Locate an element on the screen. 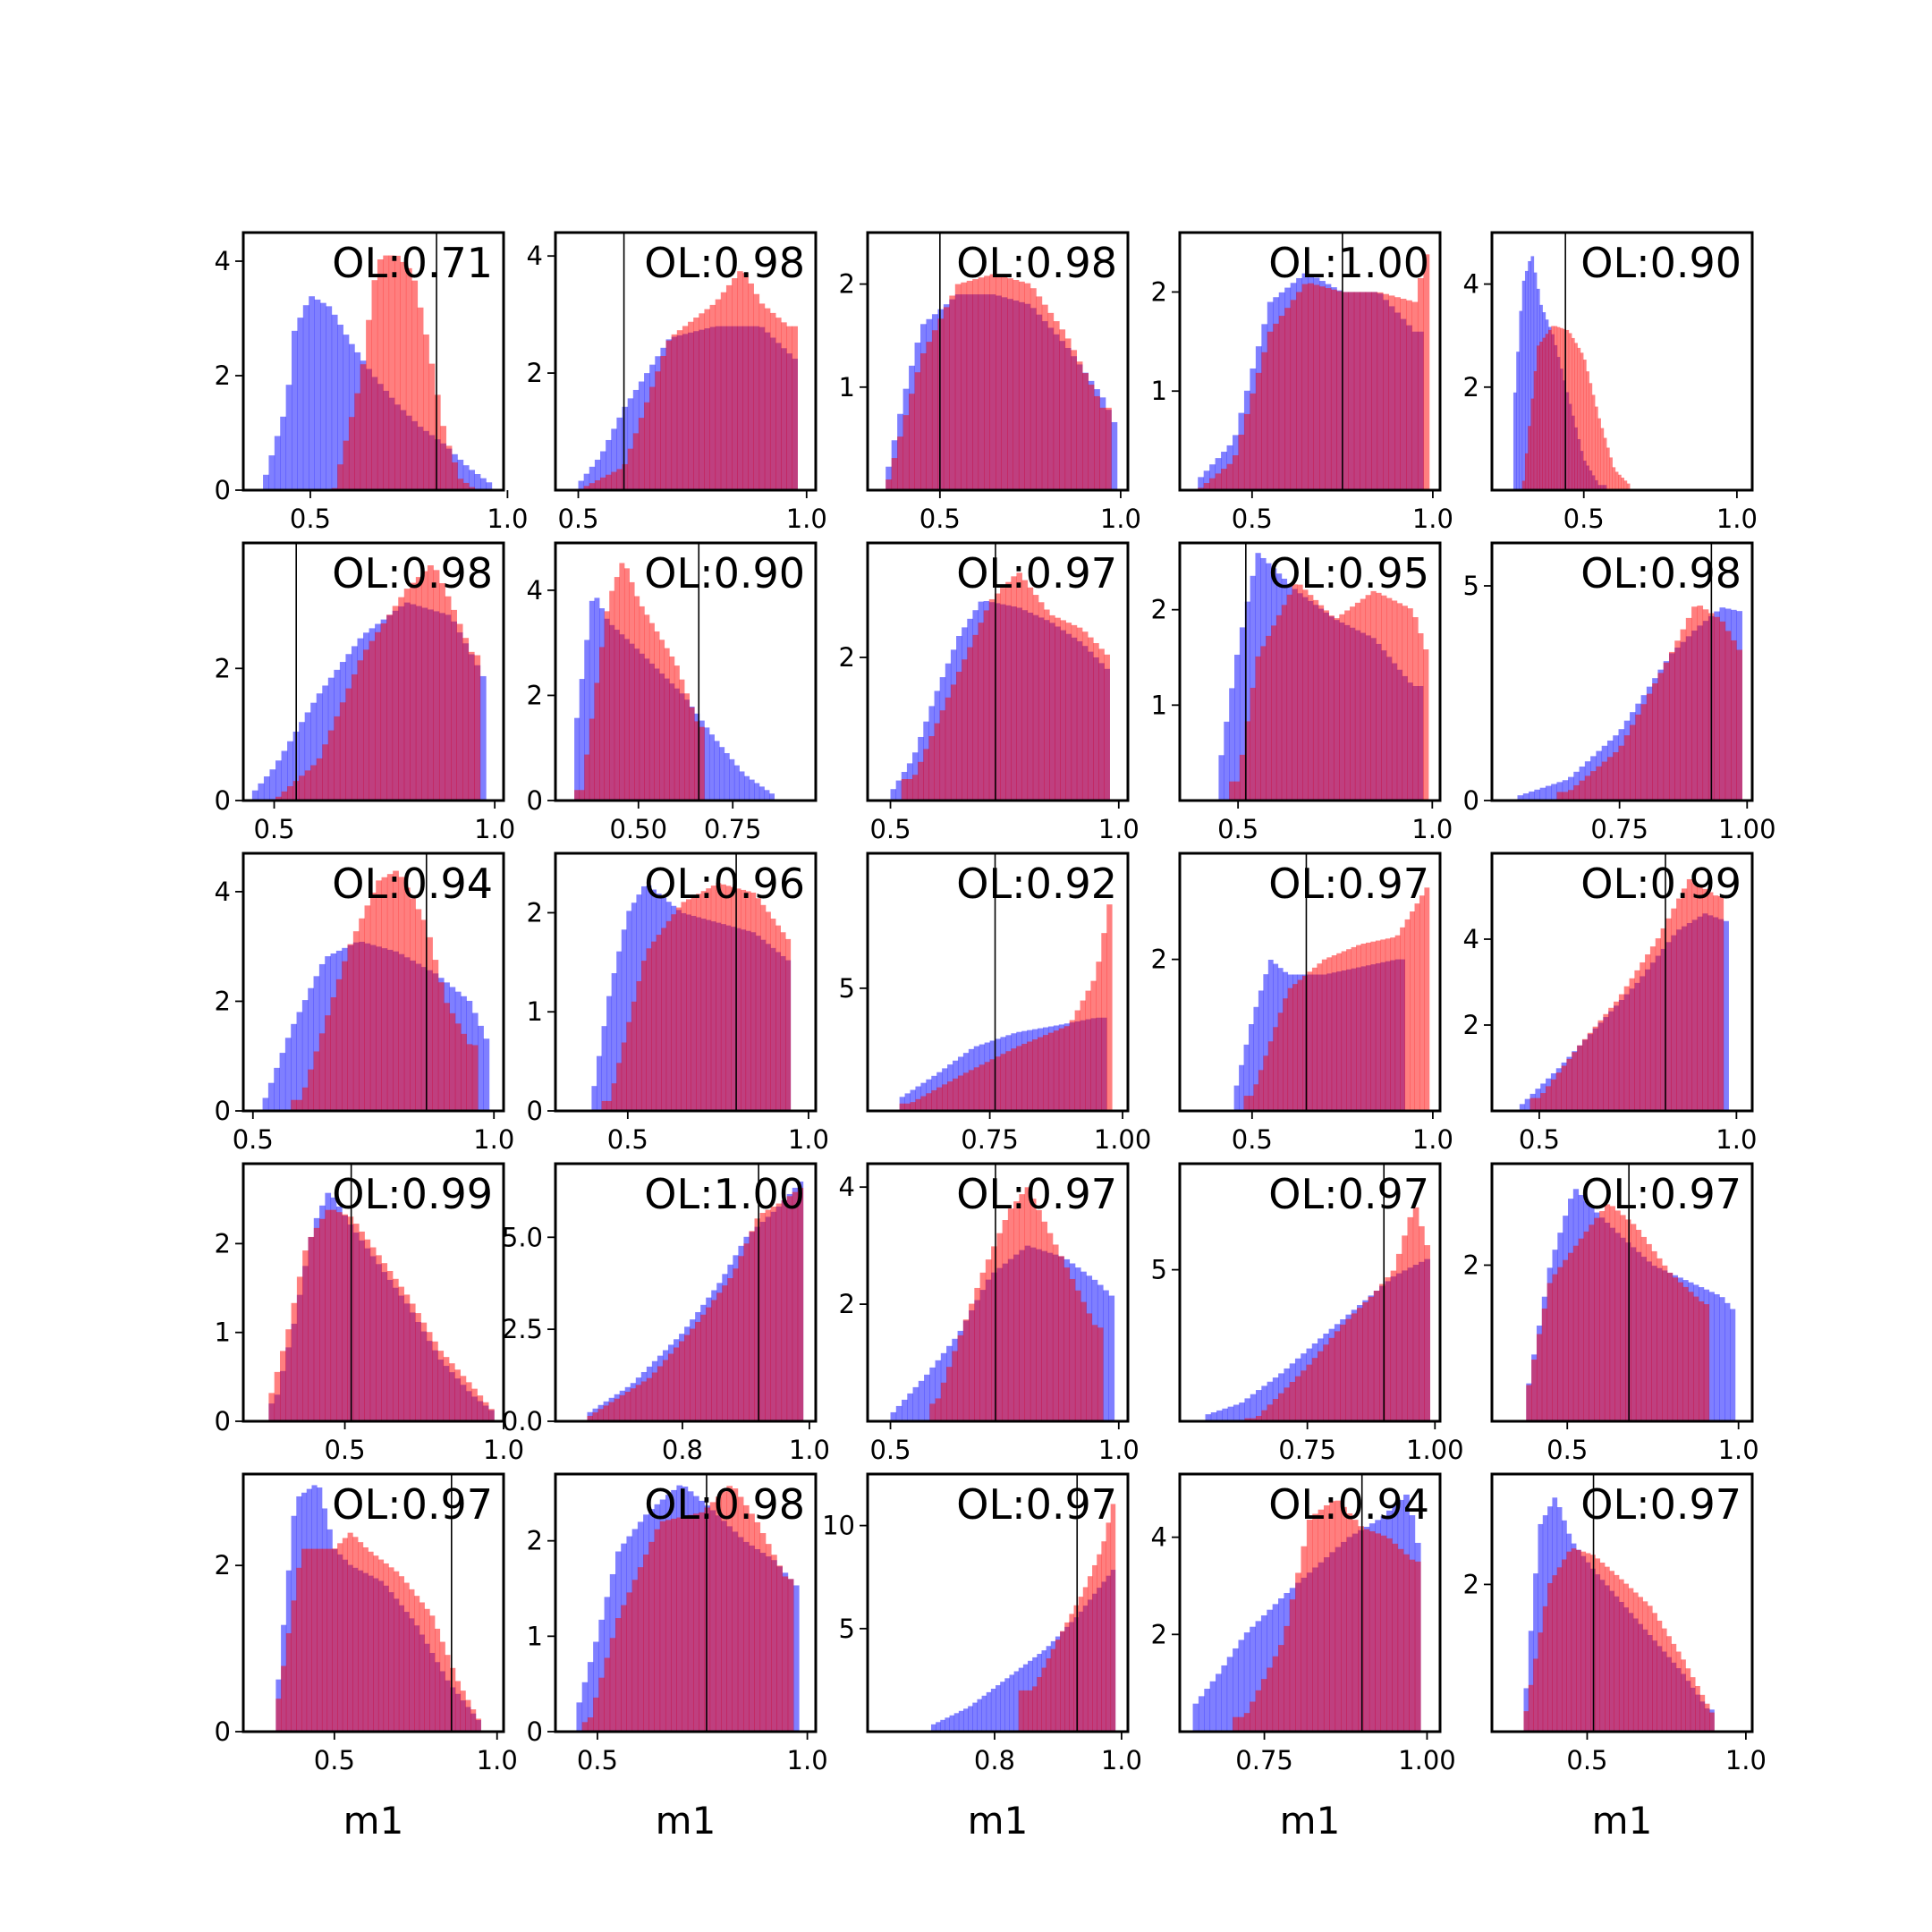  subplot-r3-c2: 0.5 1.0 2 4 OL:0.97 is located at coordinates (989, 1313).